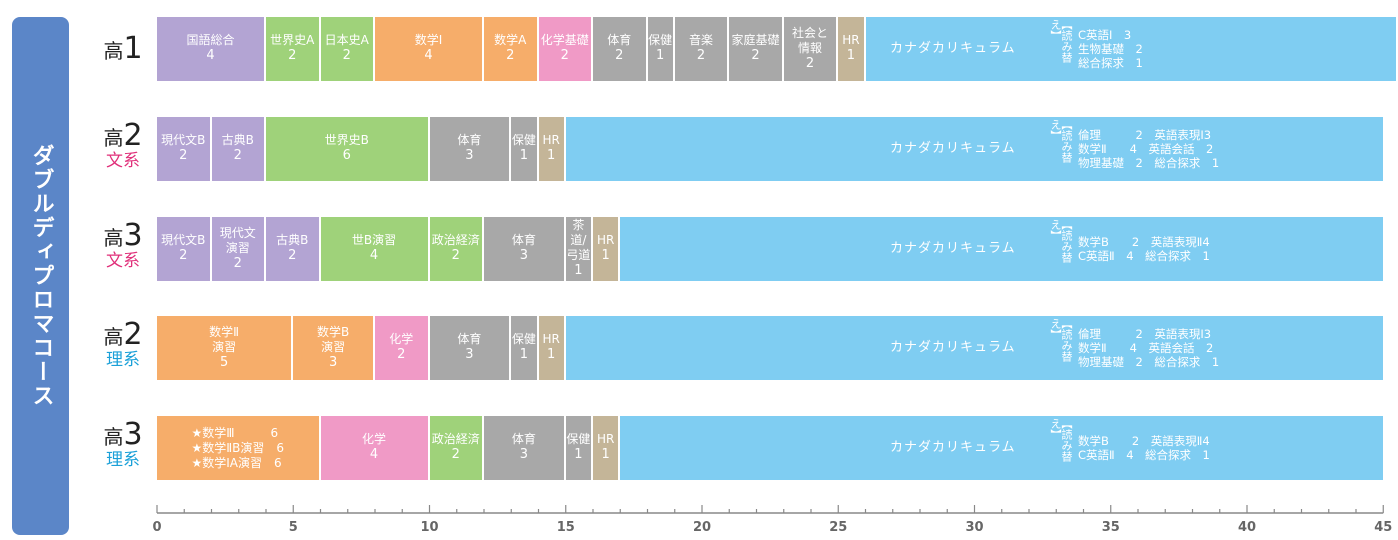 This screenshot has width=1398, height=540. I want to click on row-label: 高3 理系, so click(123, 444).